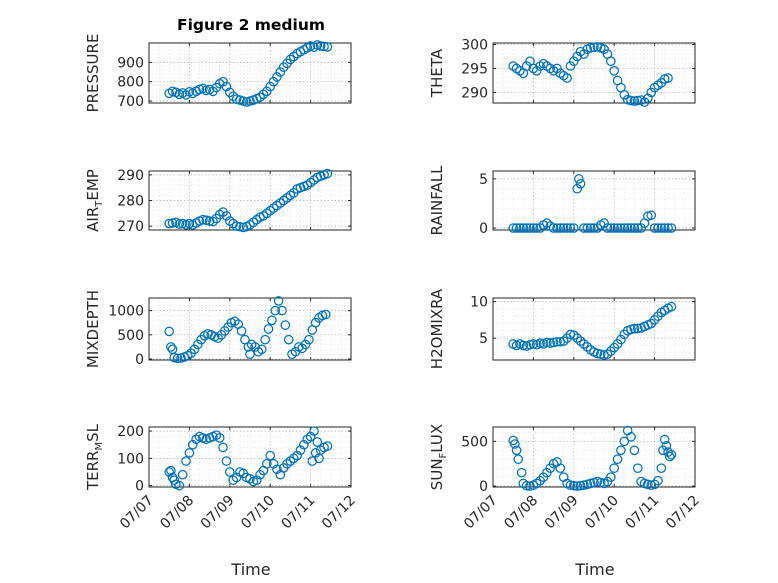 The image size is (778, 583). I want to click on y-tick-label: 10, so click(479, 303).